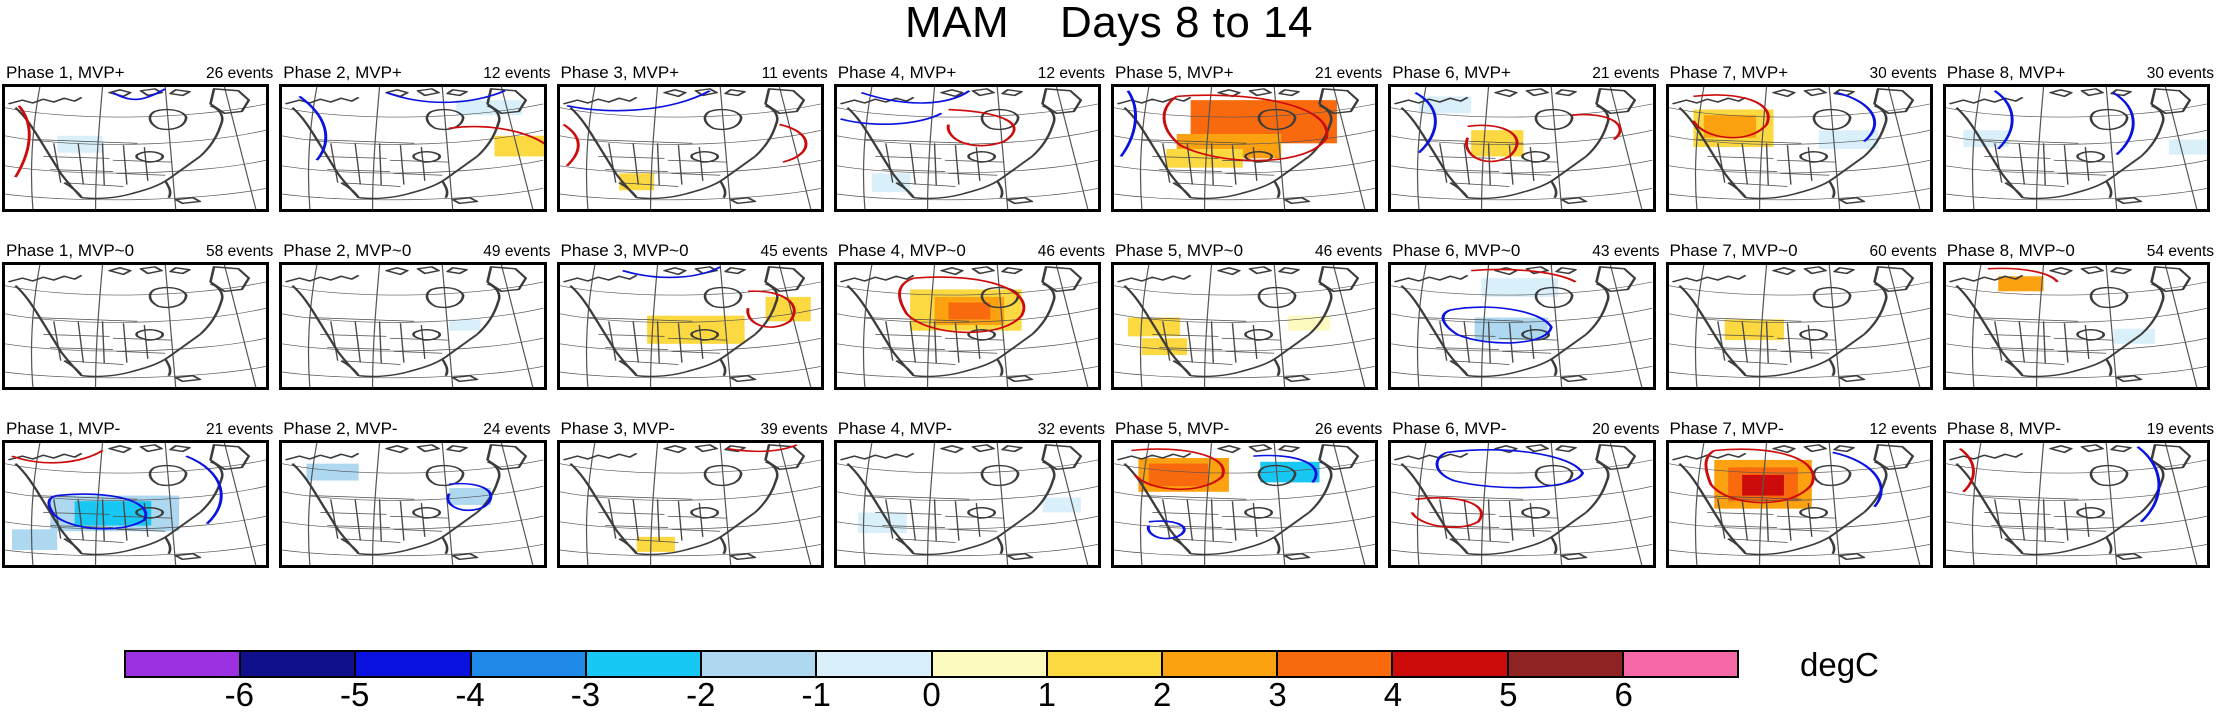 The height and width of the screenshot is (713, 2218). I want to click on panel-header: Phase 8, MVP- 19 events, so click(2079, 429).